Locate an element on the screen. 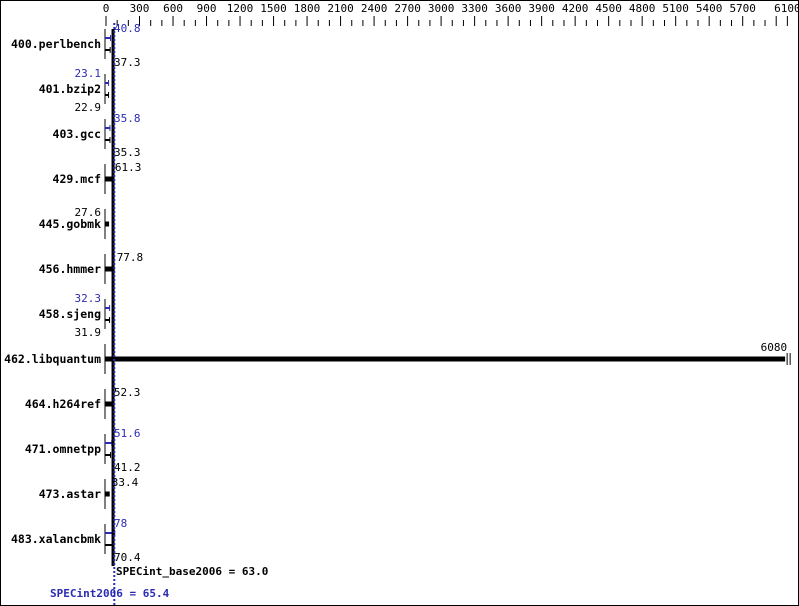  x-tick-label: 1800 is located at coordinates (307, 8).